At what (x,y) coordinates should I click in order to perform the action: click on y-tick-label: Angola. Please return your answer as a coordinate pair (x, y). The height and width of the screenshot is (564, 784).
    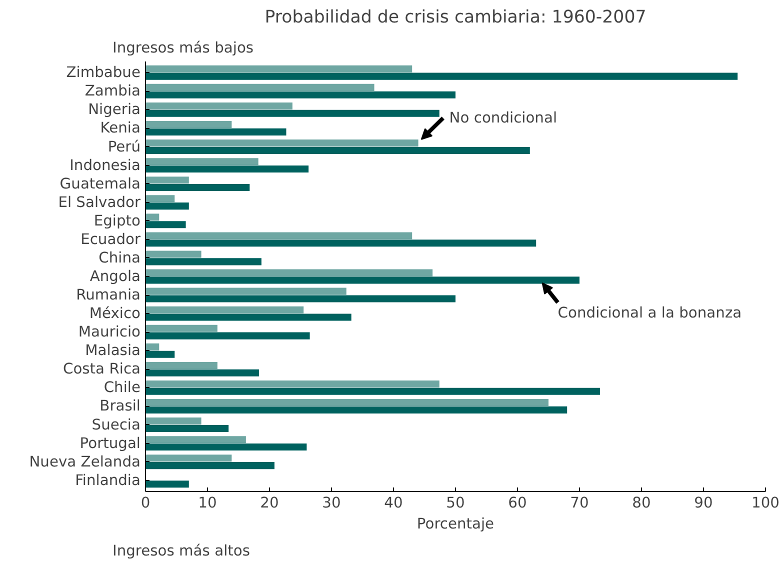
    Looking at the image, I should click on (115, 276).